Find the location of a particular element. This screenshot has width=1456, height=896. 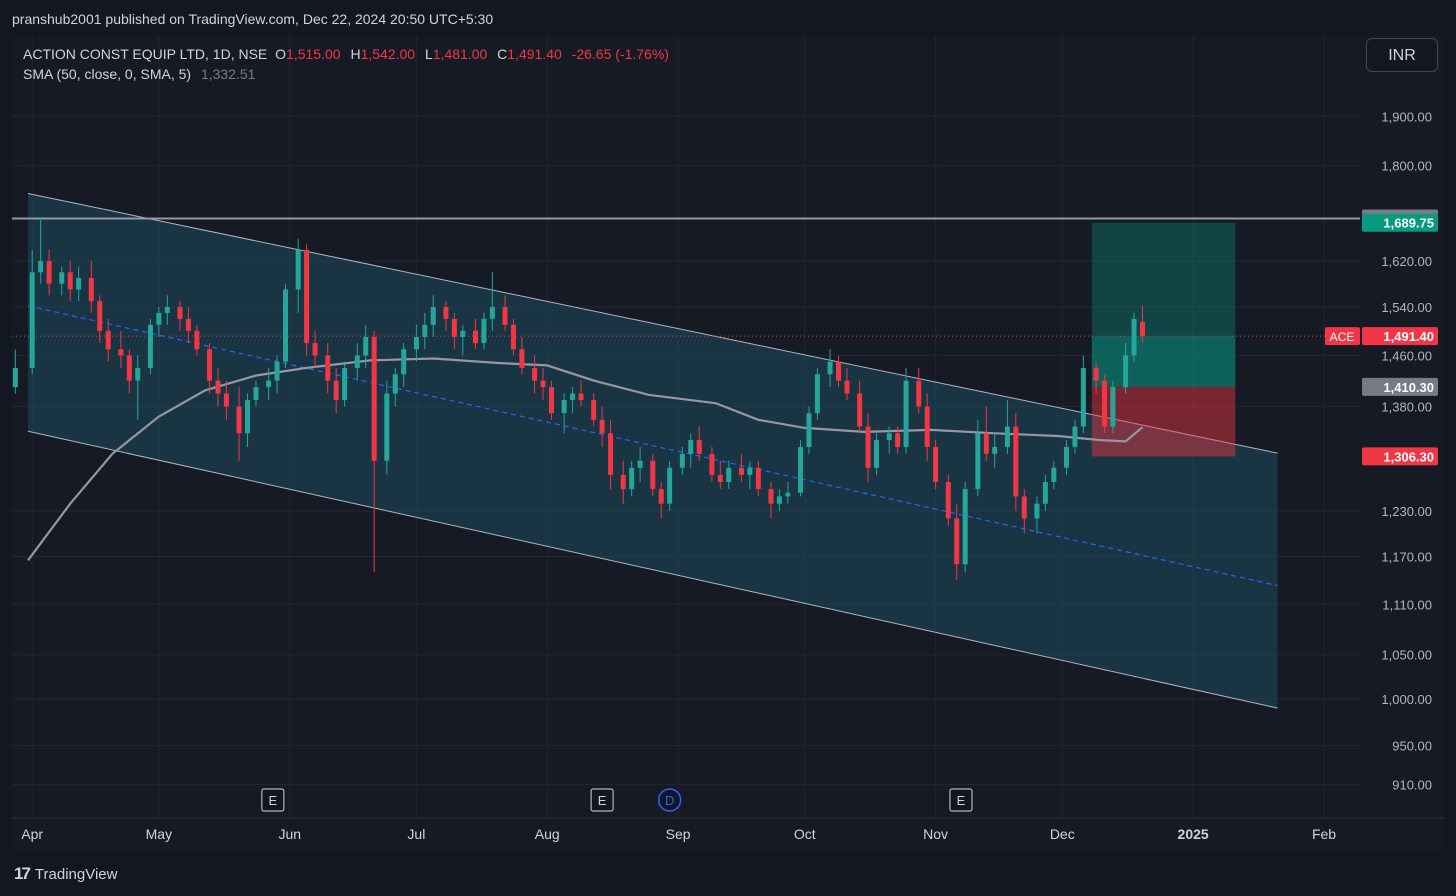

price-tick-label: 1,000.00 is located at coordinates (1406, 699).